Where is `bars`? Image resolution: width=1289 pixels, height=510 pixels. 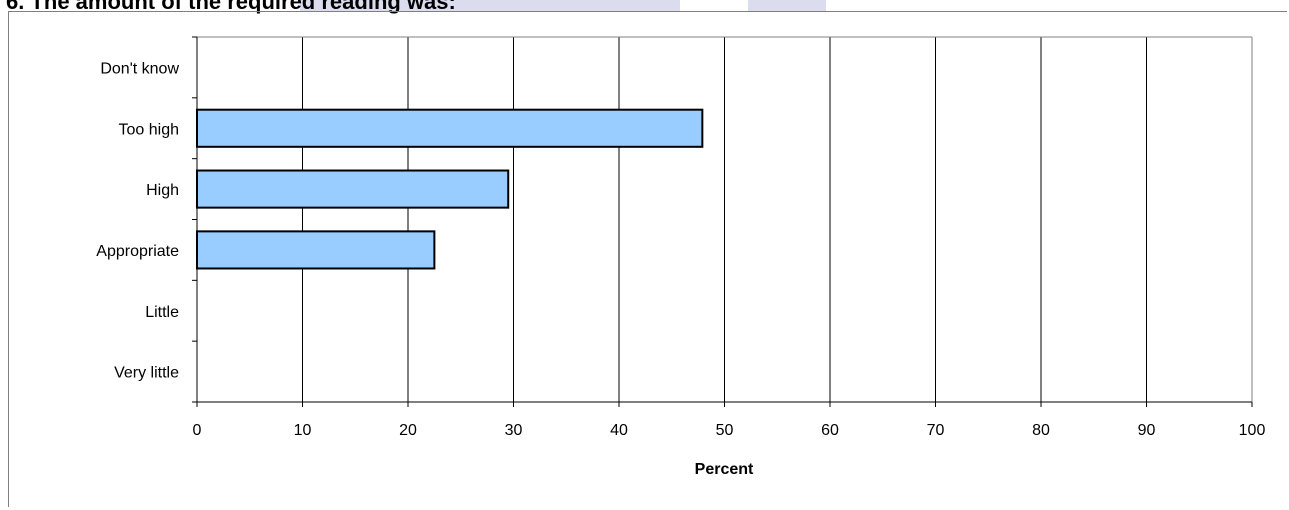 bars is located at coordinates (450, 189).